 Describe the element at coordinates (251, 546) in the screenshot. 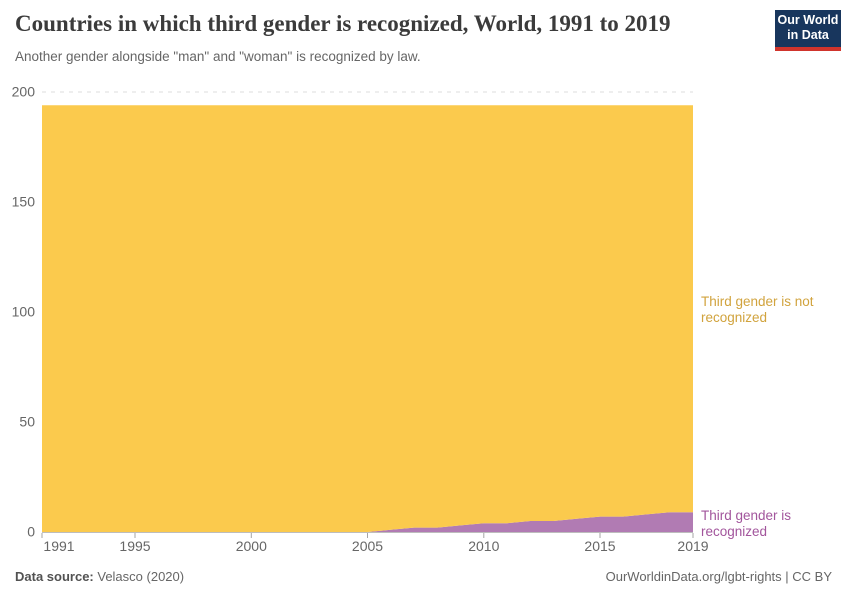

I see `x-tick-label: 2000` at that location.